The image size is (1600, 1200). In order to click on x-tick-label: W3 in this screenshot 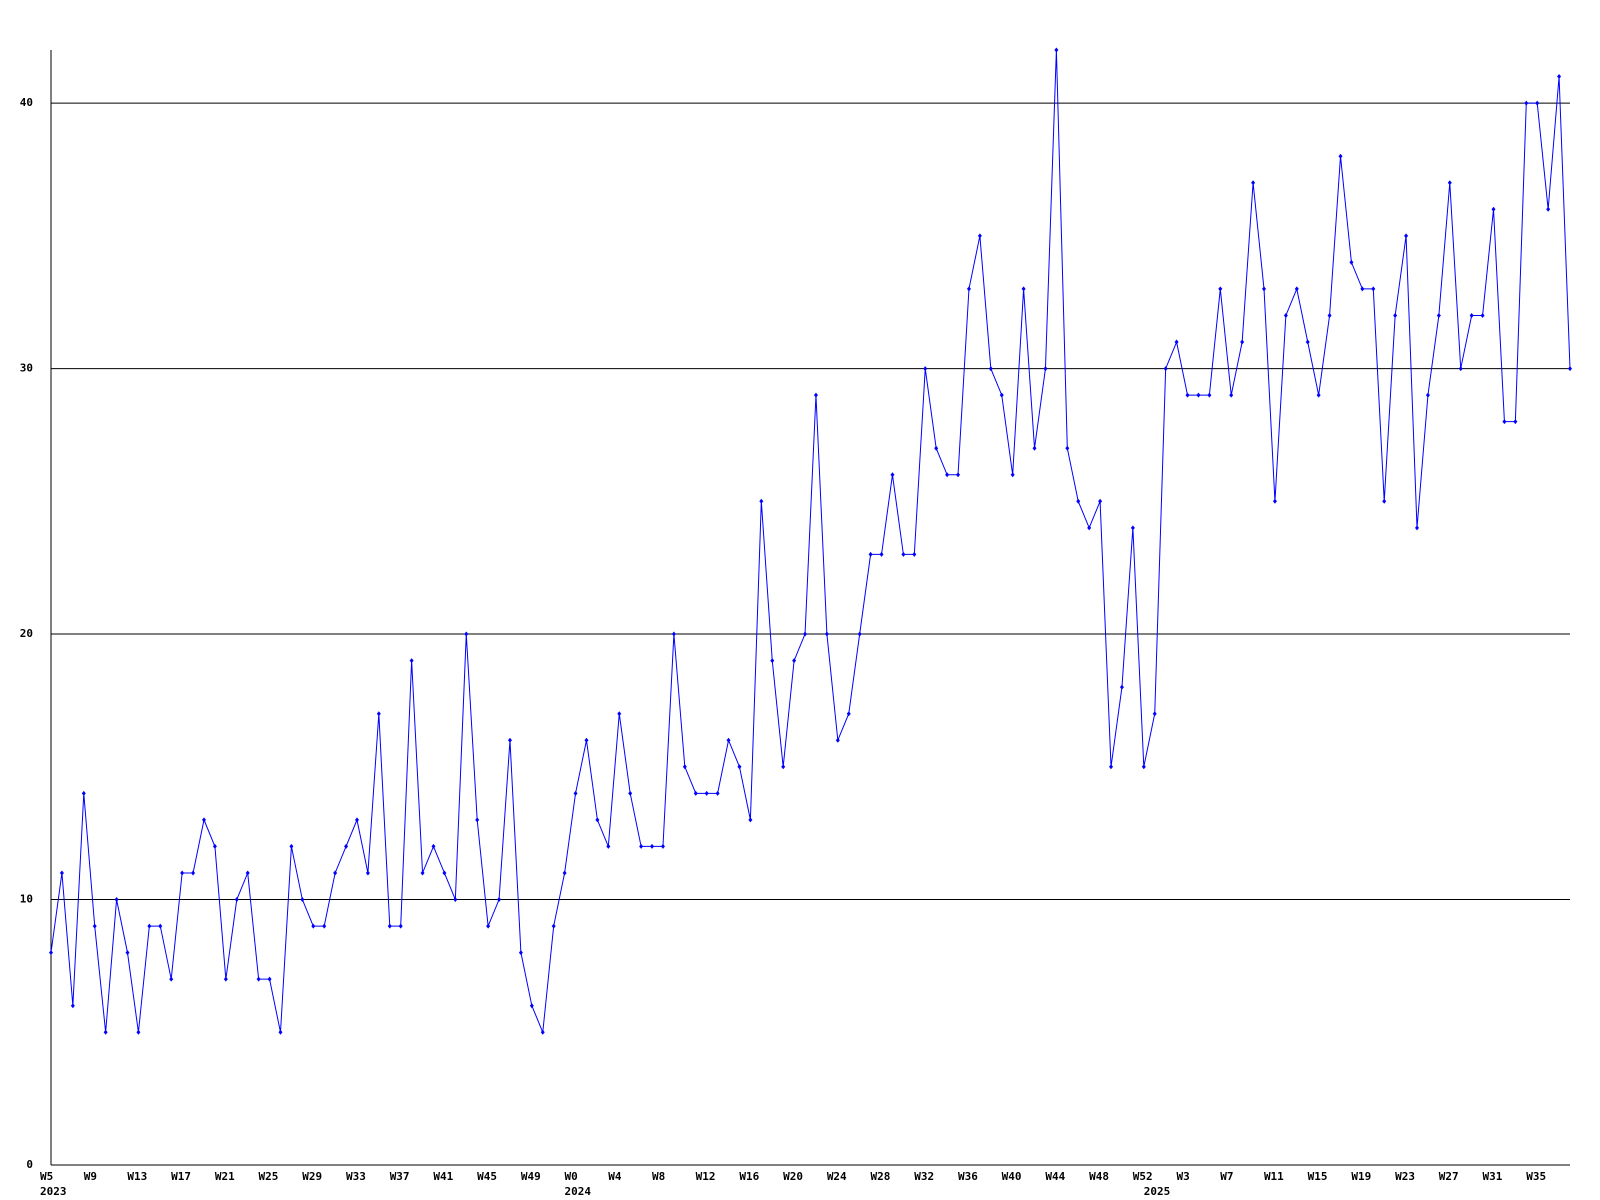, I will do `click(1183, 1176)`.